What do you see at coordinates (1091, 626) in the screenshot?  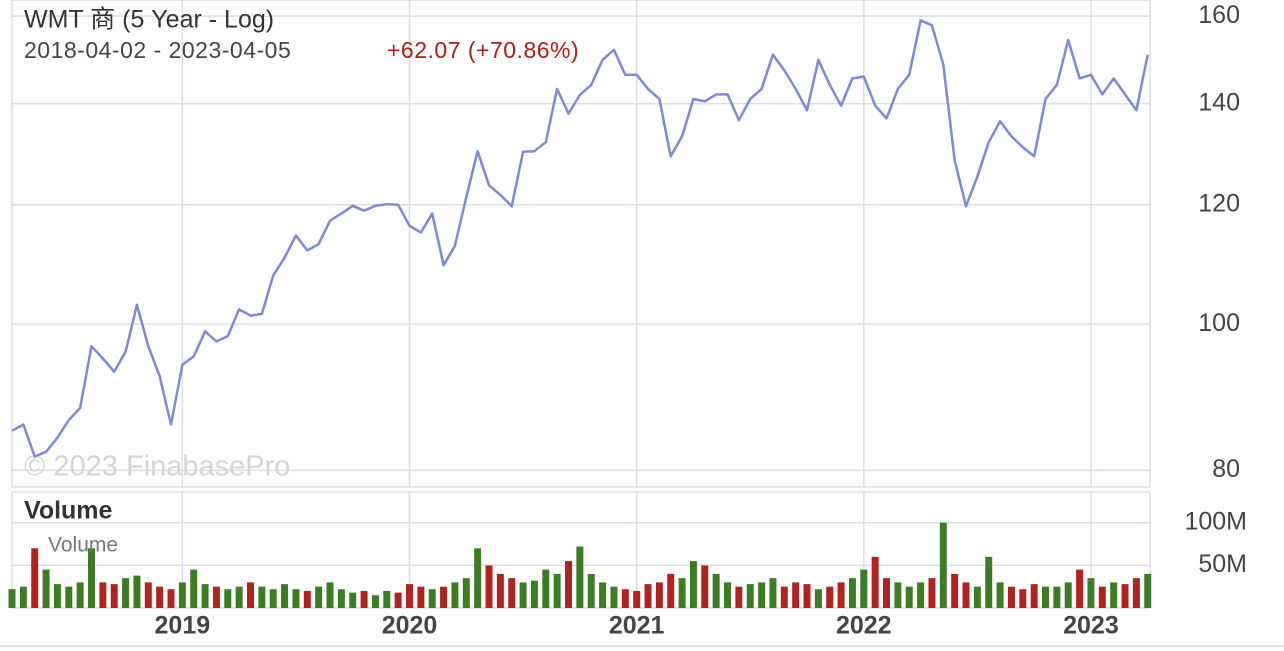 I see `x-tick-label: 2023` at bounding box center [1091, 626].